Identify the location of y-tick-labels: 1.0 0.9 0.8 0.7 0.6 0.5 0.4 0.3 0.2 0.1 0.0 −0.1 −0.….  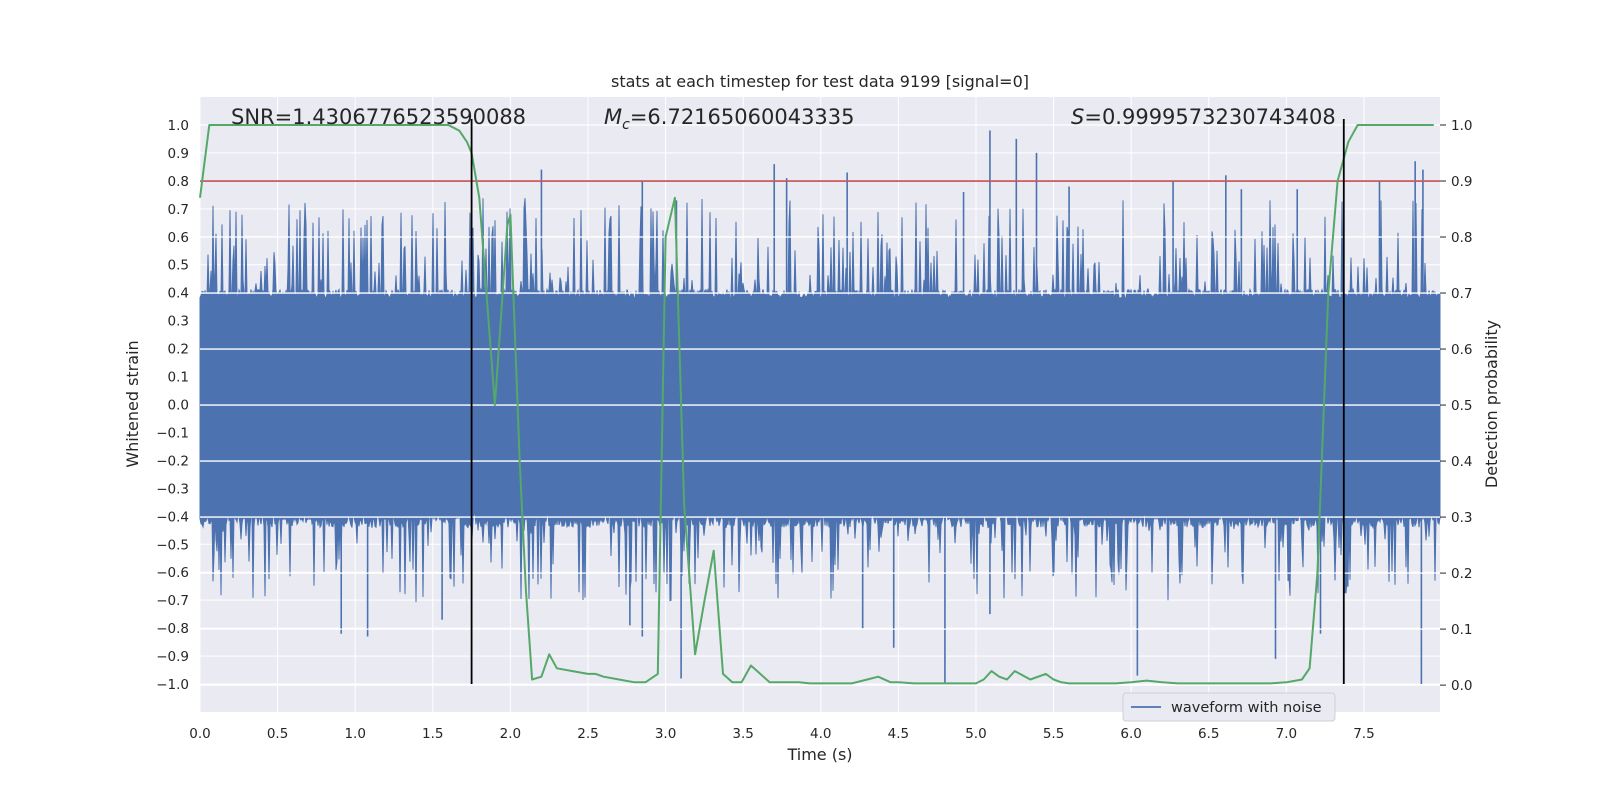
(172, 405).